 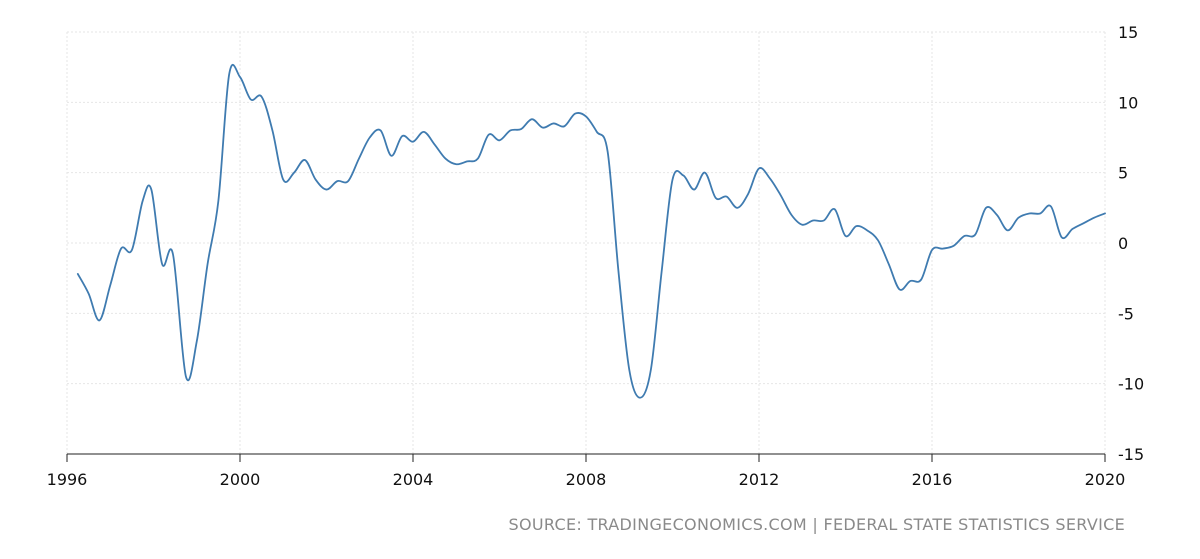 What do you see at coordinates (586, 457) in the screenshot?
I see `axes` at bounding box center [586, 457].